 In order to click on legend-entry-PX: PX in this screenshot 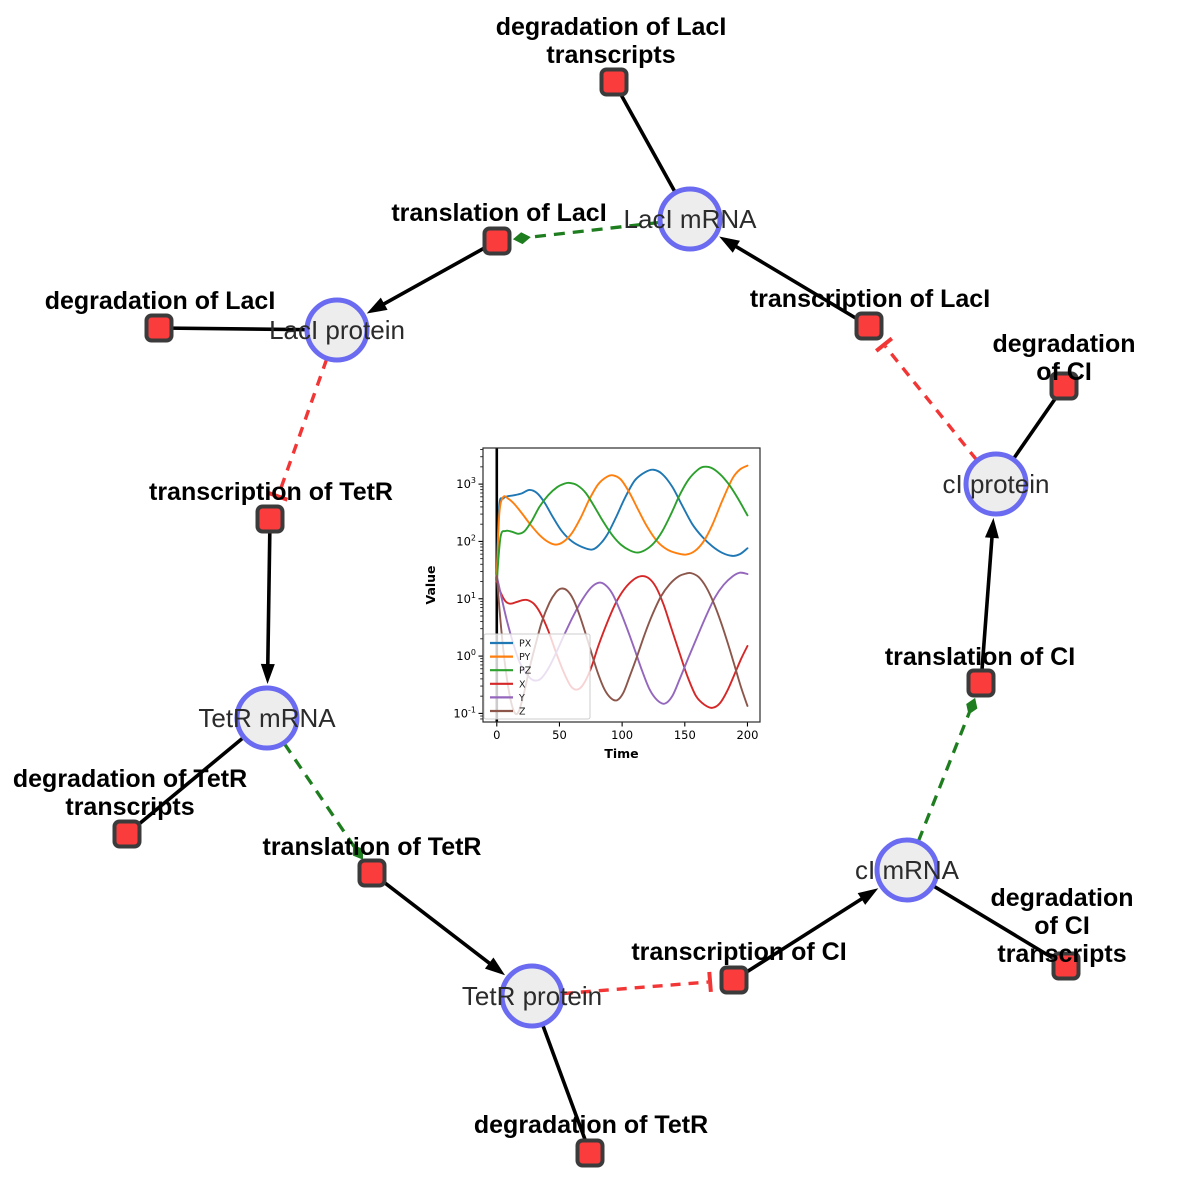, I will do `click(525, 644)`.